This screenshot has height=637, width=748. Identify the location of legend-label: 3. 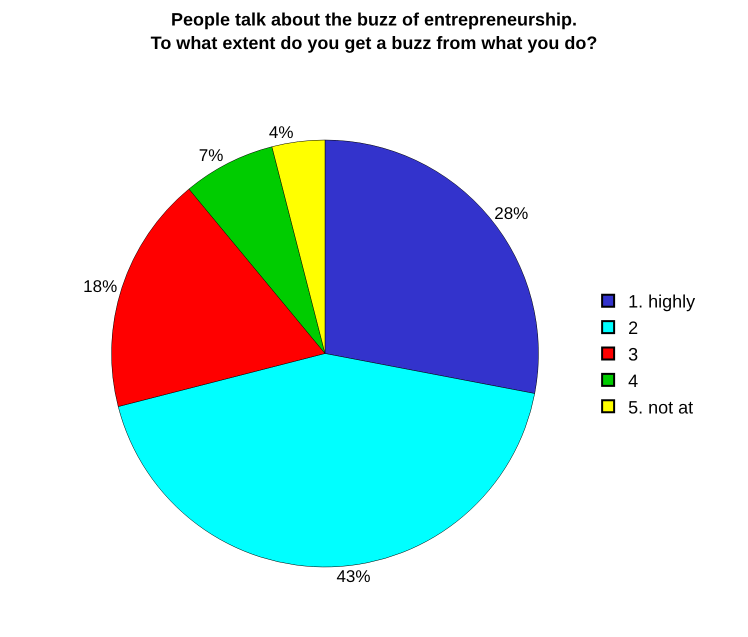
(633, 354).